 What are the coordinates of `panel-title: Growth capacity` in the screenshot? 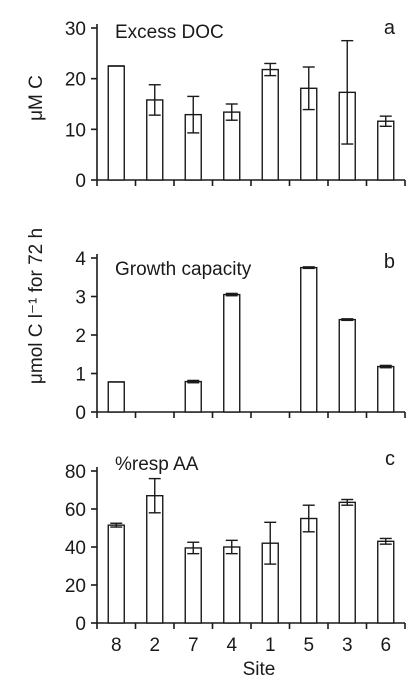 It's located at (183, 269).